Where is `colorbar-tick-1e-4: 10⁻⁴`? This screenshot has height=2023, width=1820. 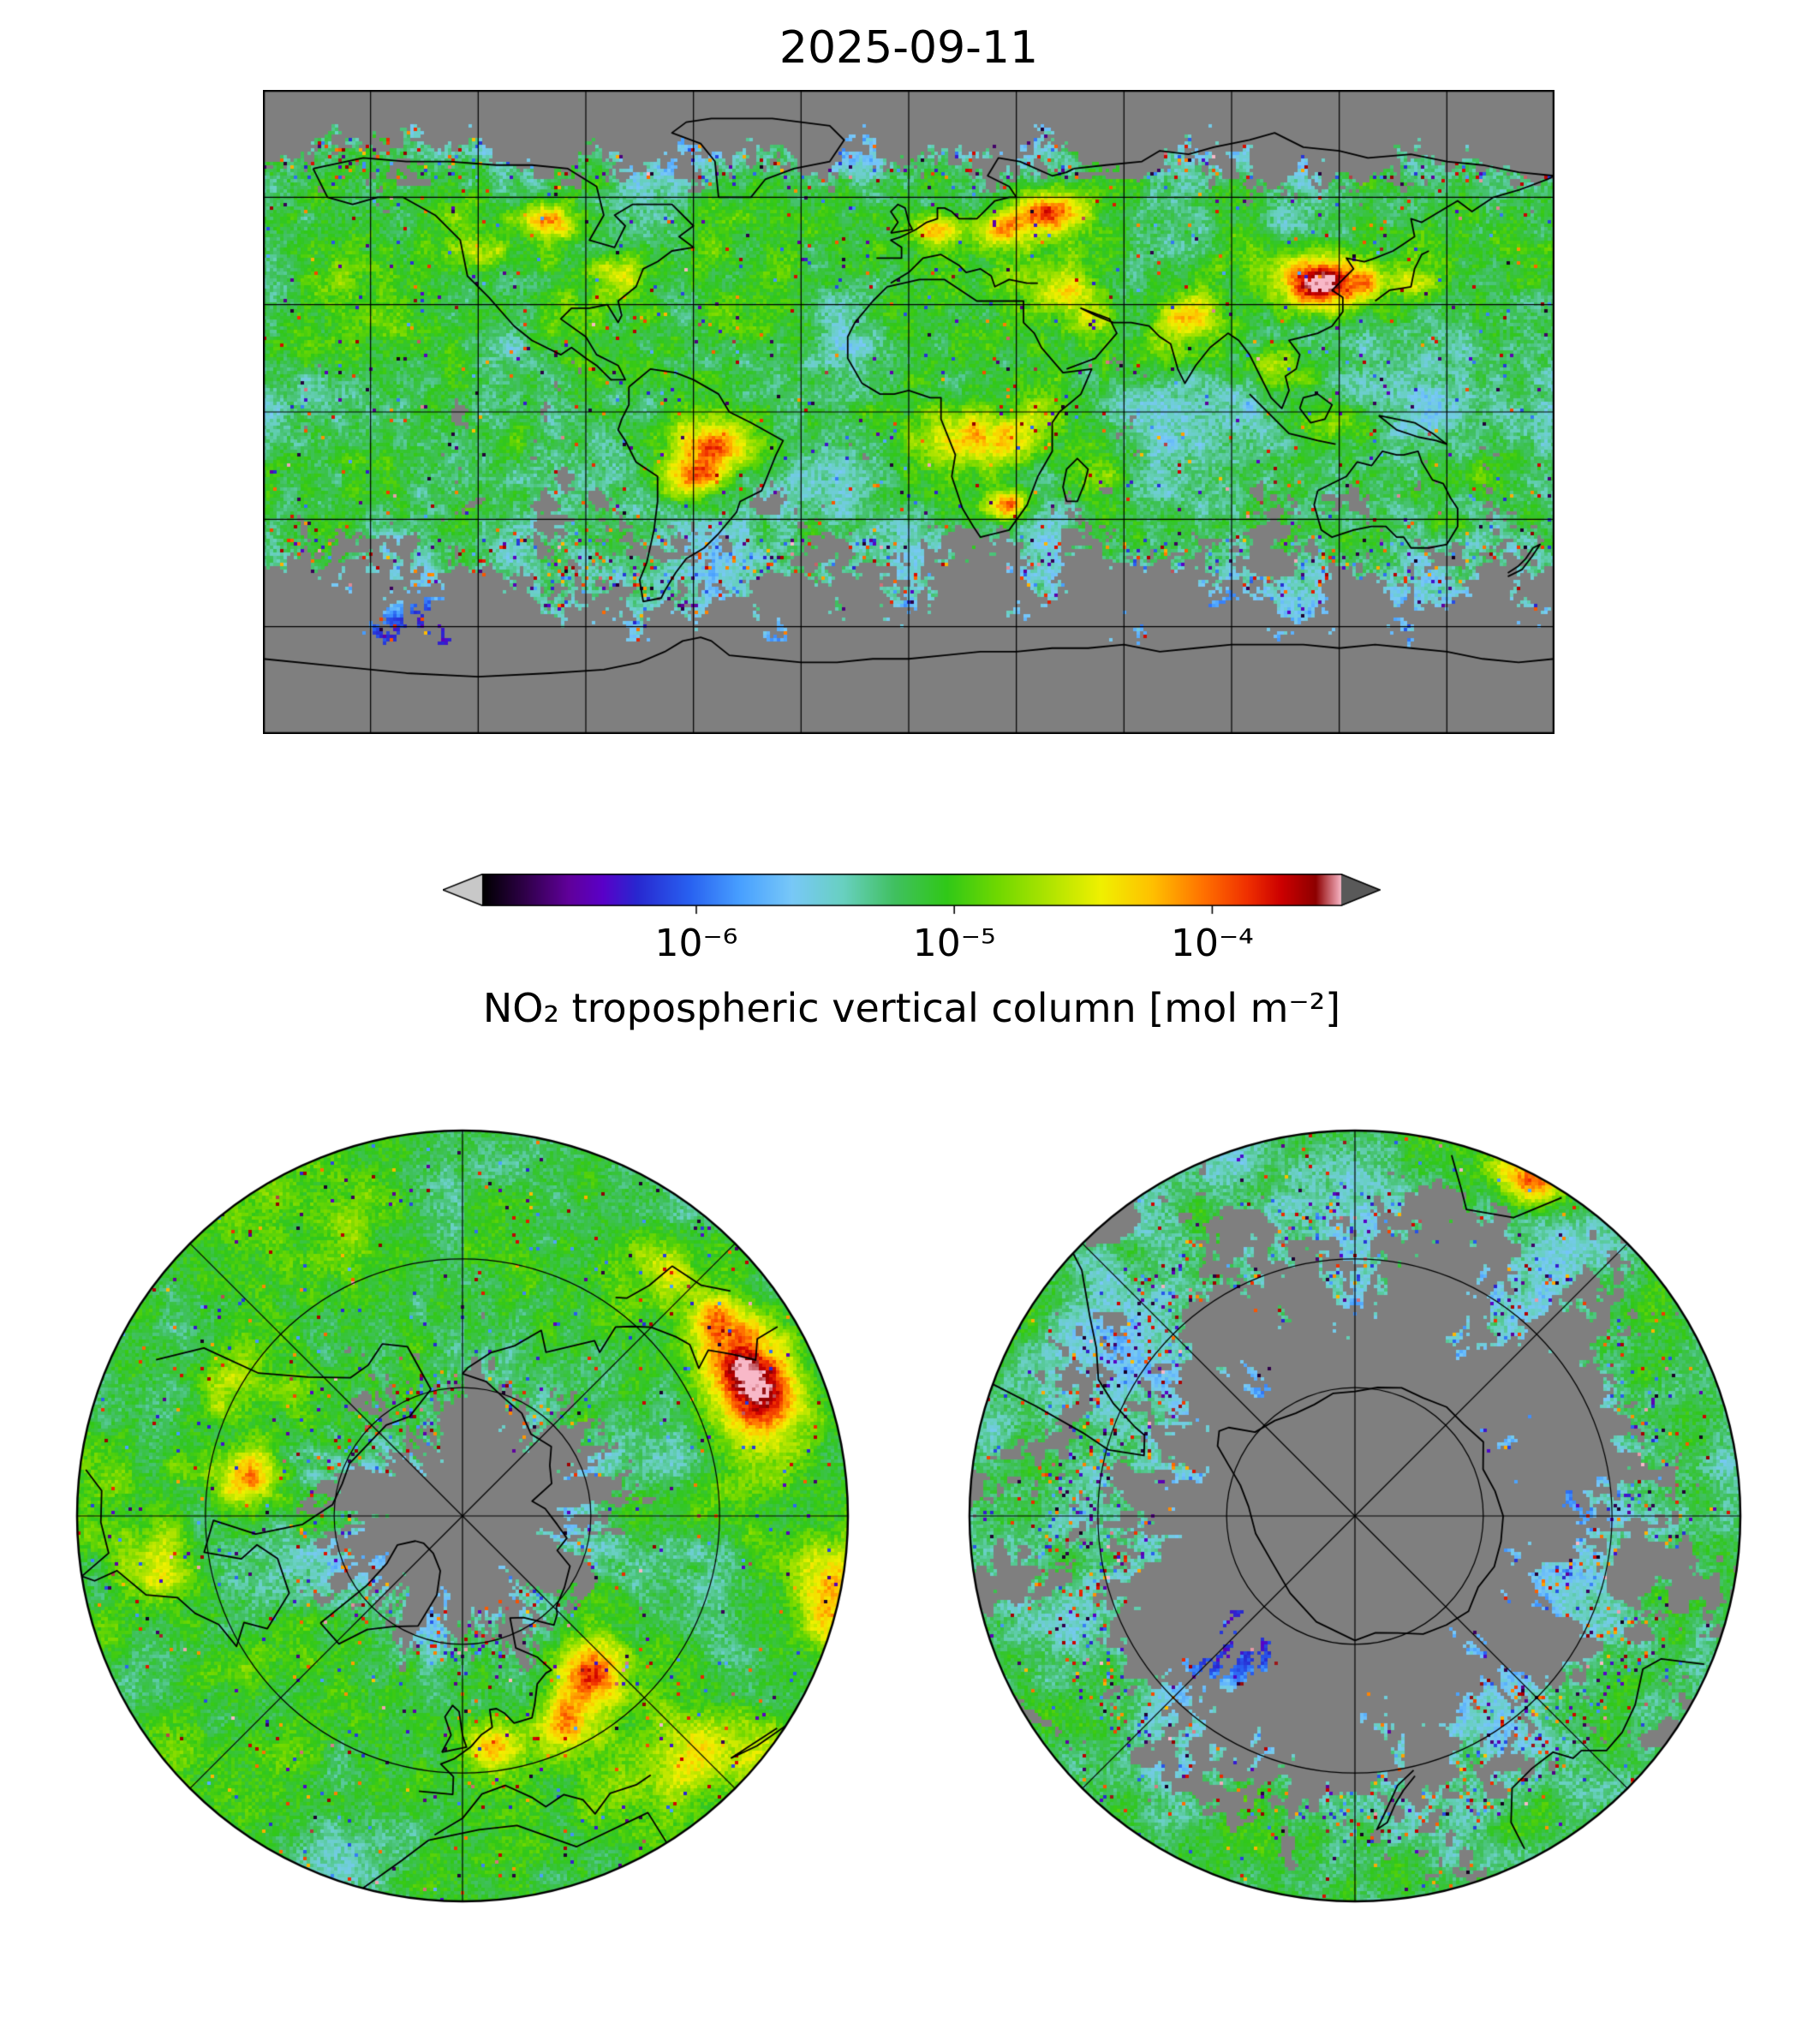 colorbar-tick-1e-4: 10⁻⁴ is located at coordinates (1212, 943).